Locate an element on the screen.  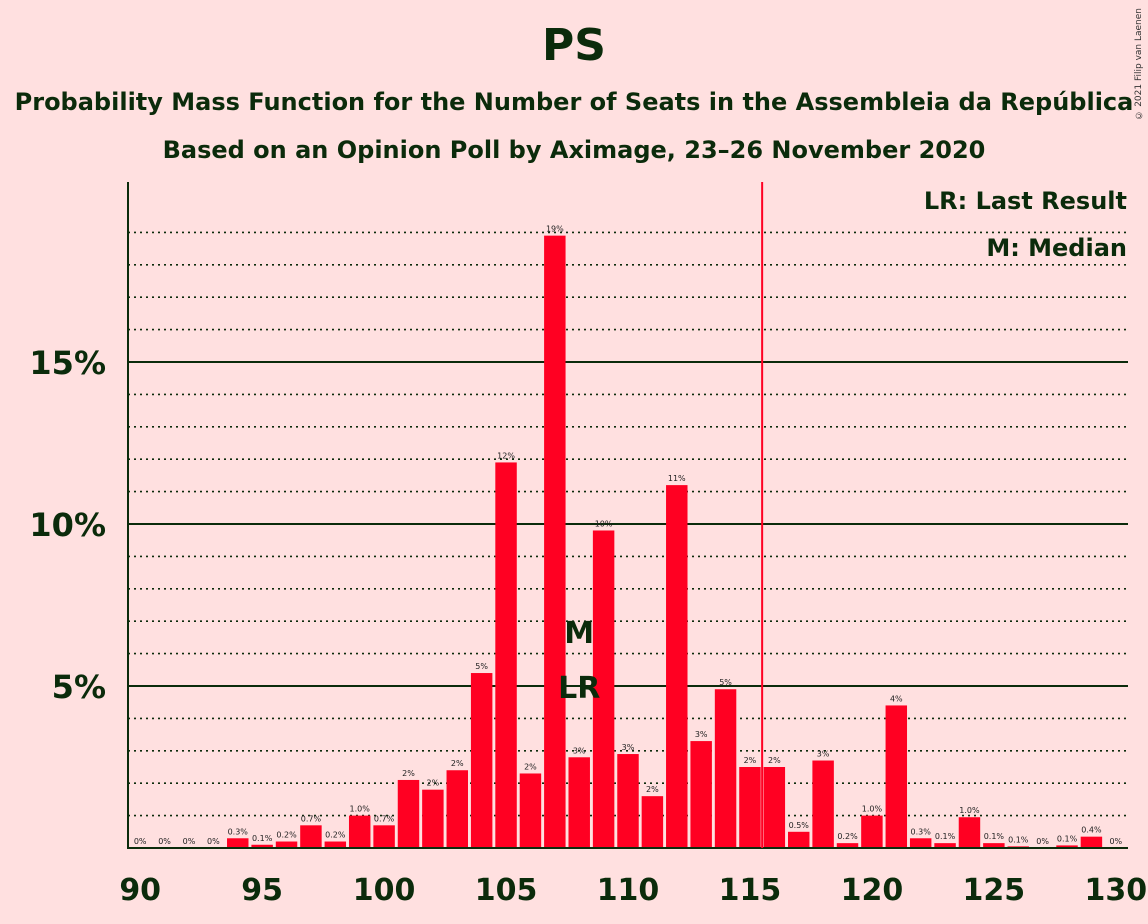
x-tick-label: 90 is located at coordinates (140, 890).